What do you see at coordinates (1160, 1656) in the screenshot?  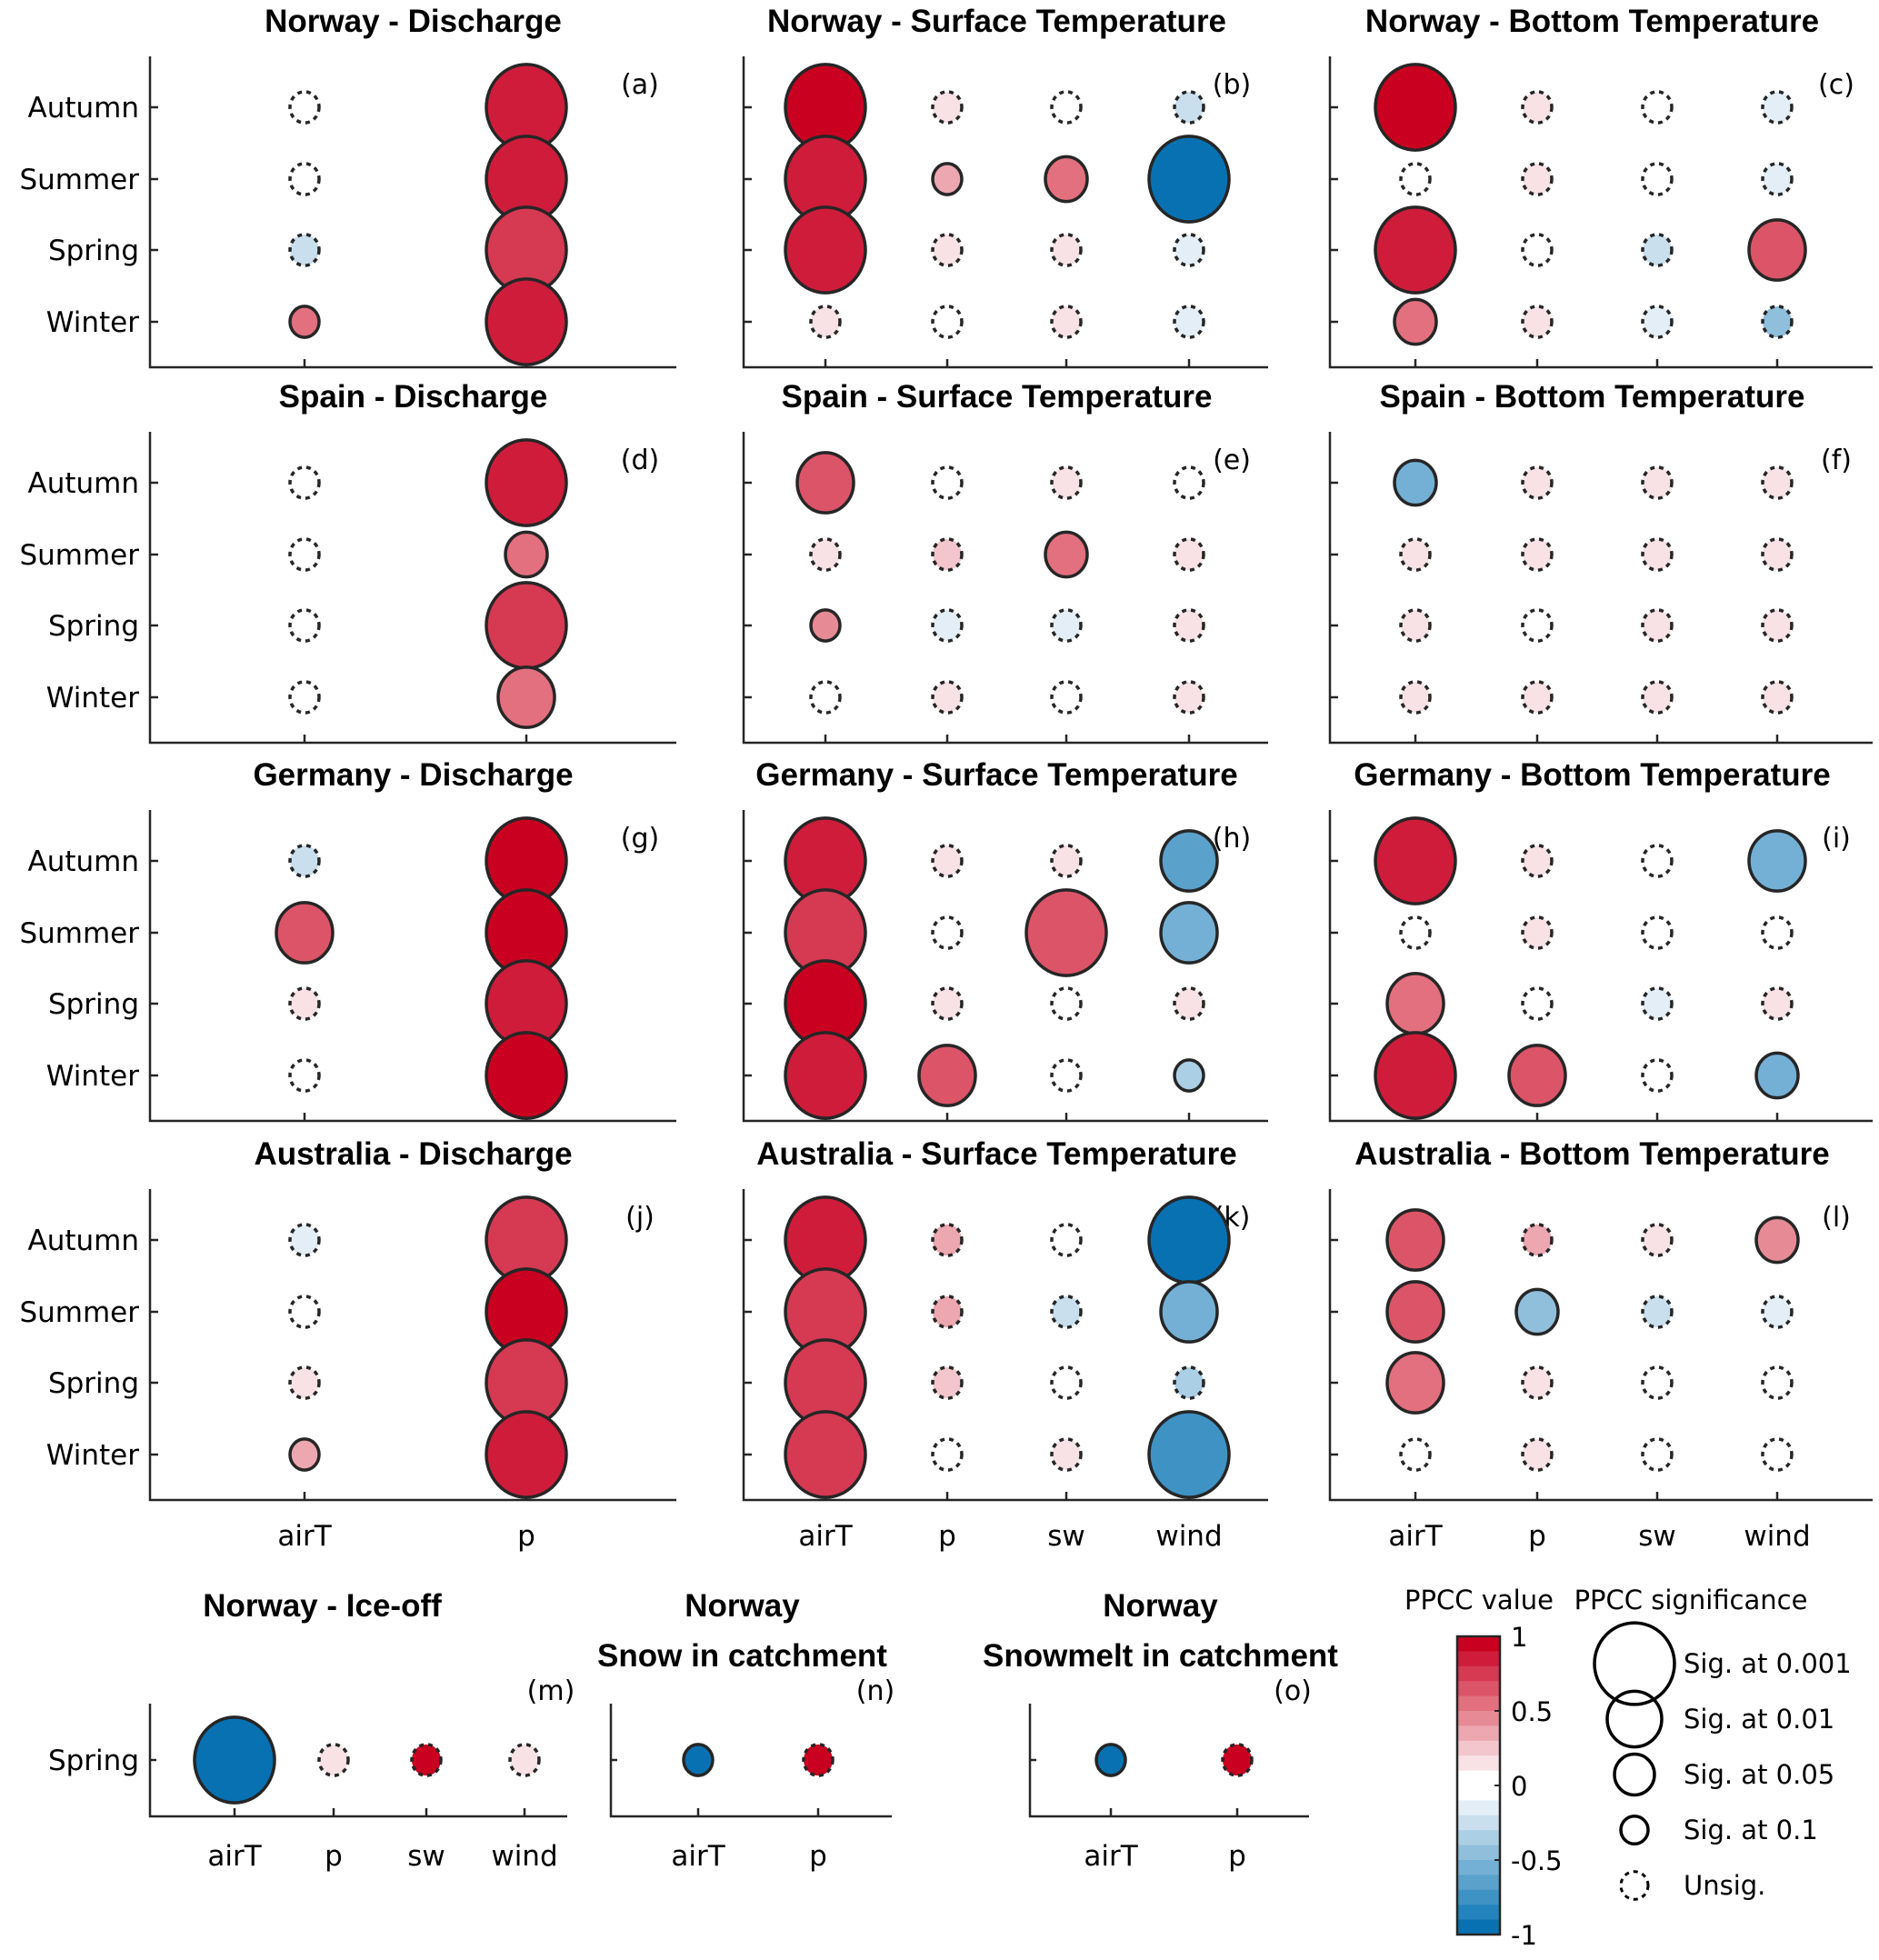 I see `panel-title: Snowmelt in catchment` at bounding box center [1160, 1656].